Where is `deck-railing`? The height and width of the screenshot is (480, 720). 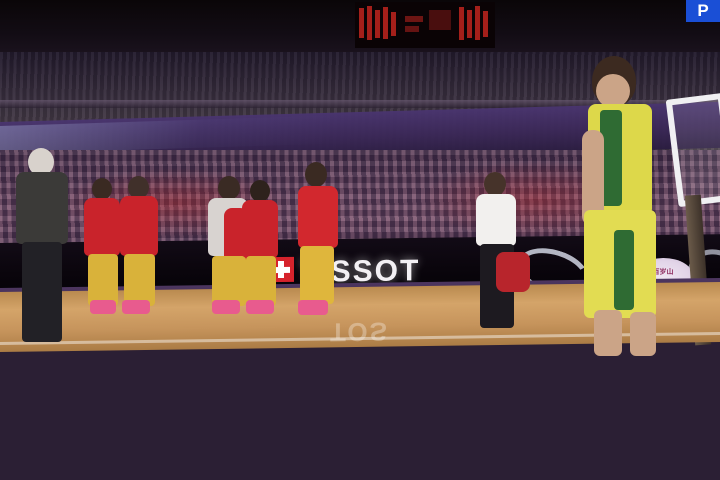
deck-railing is located at coordinates (360, 104).